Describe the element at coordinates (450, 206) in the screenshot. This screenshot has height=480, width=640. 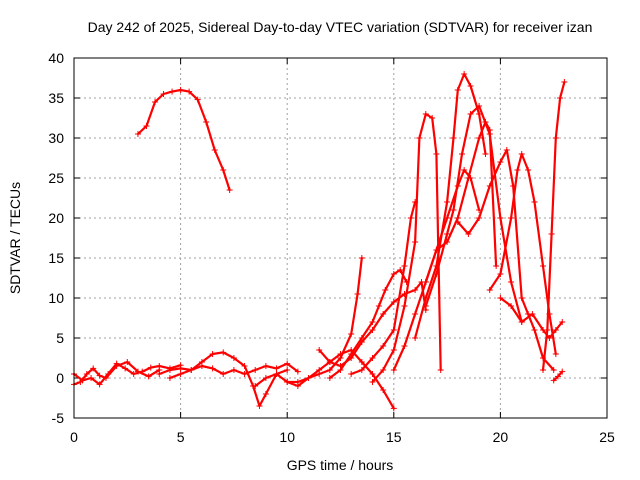
I see `series-sat-m` at that location.